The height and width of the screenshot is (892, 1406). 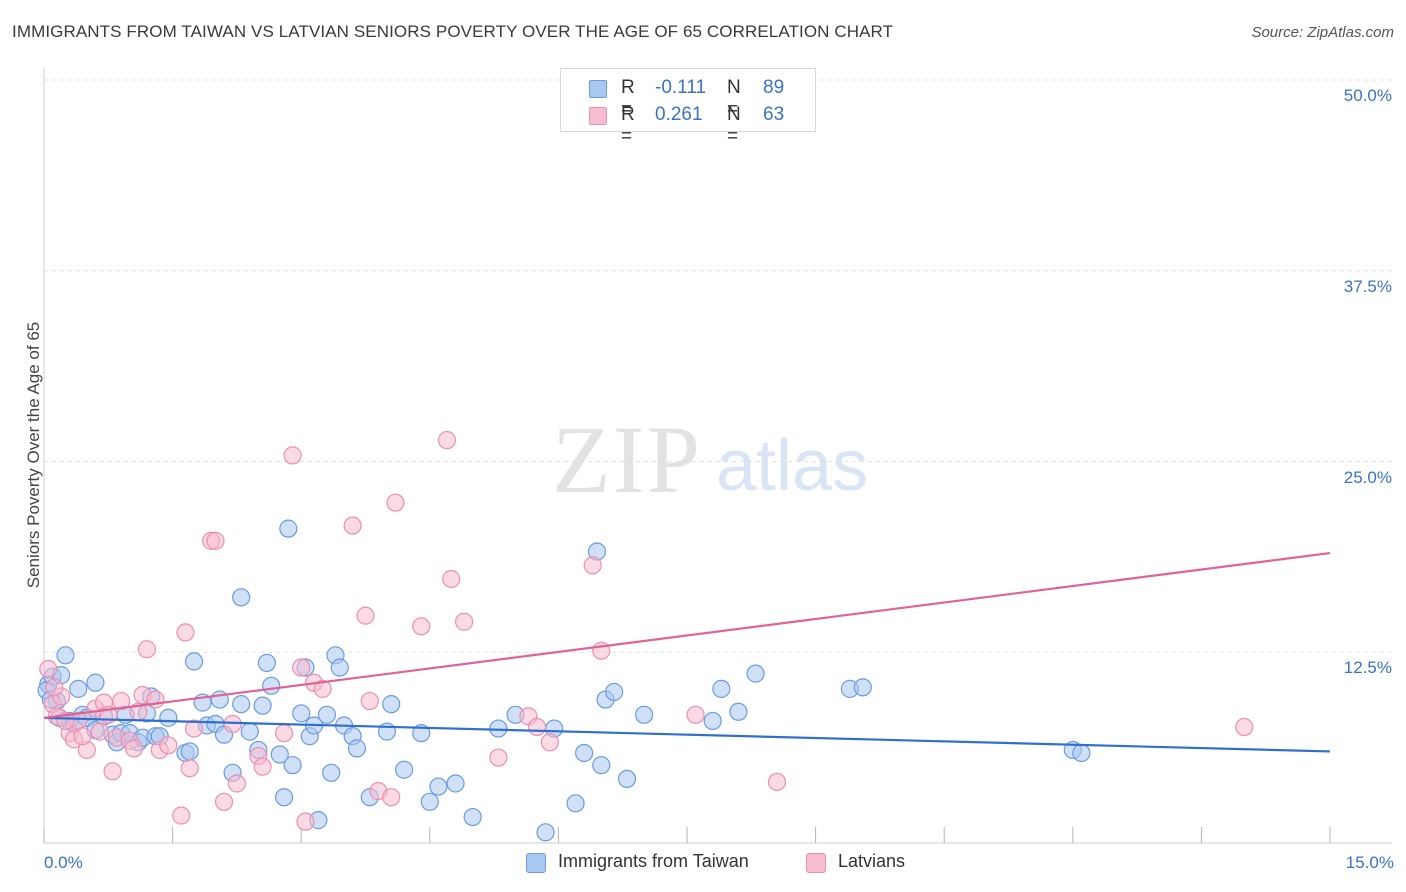 What do you see at coordinates (681, 87) in the screenshot?
I see `legend-r-value: -0.111` at bounding box center [681, 87].